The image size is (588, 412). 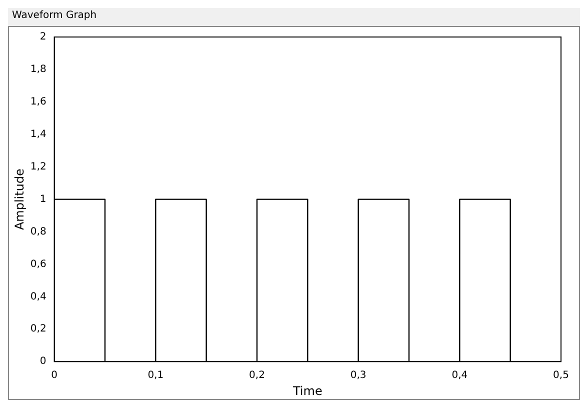 What do you see at coordinates (38, 166) in the screenshot?
I see `y-tick-label: 1,2` at bounding box center [38, 166].